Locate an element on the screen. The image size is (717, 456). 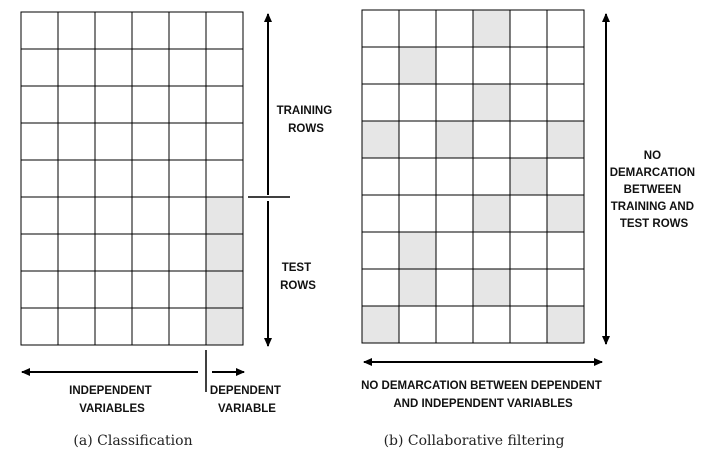
test-rows-label: TEST ROWS is located at coordinates (298, 277).